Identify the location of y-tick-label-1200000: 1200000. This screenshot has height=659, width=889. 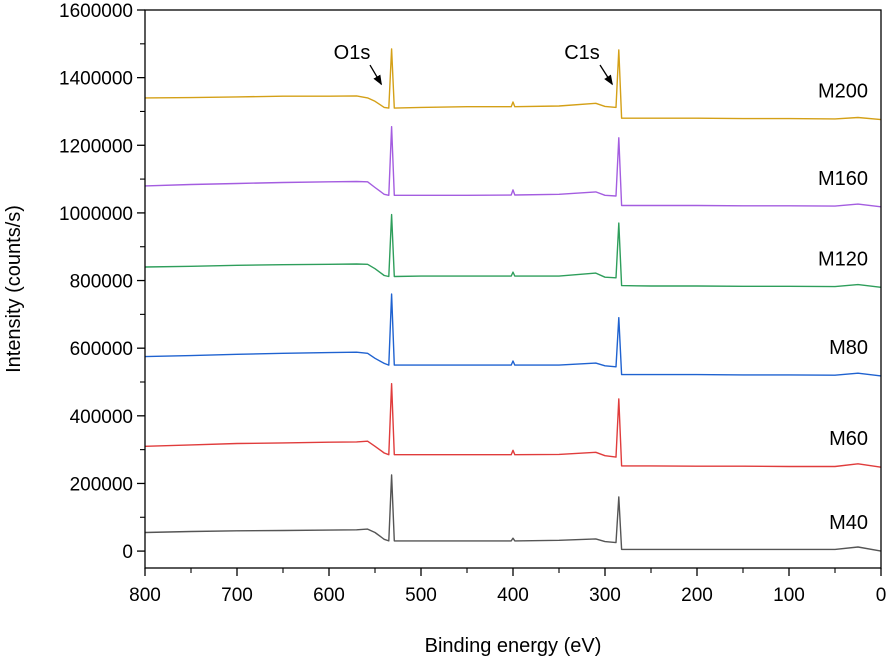
(96, 146).